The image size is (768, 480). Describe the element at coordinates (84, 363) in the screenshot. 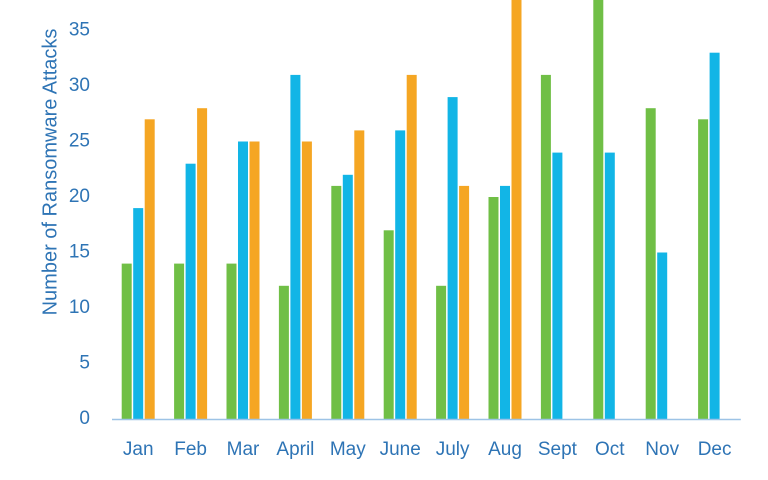

I see `y-tick-label: 5` at that location.